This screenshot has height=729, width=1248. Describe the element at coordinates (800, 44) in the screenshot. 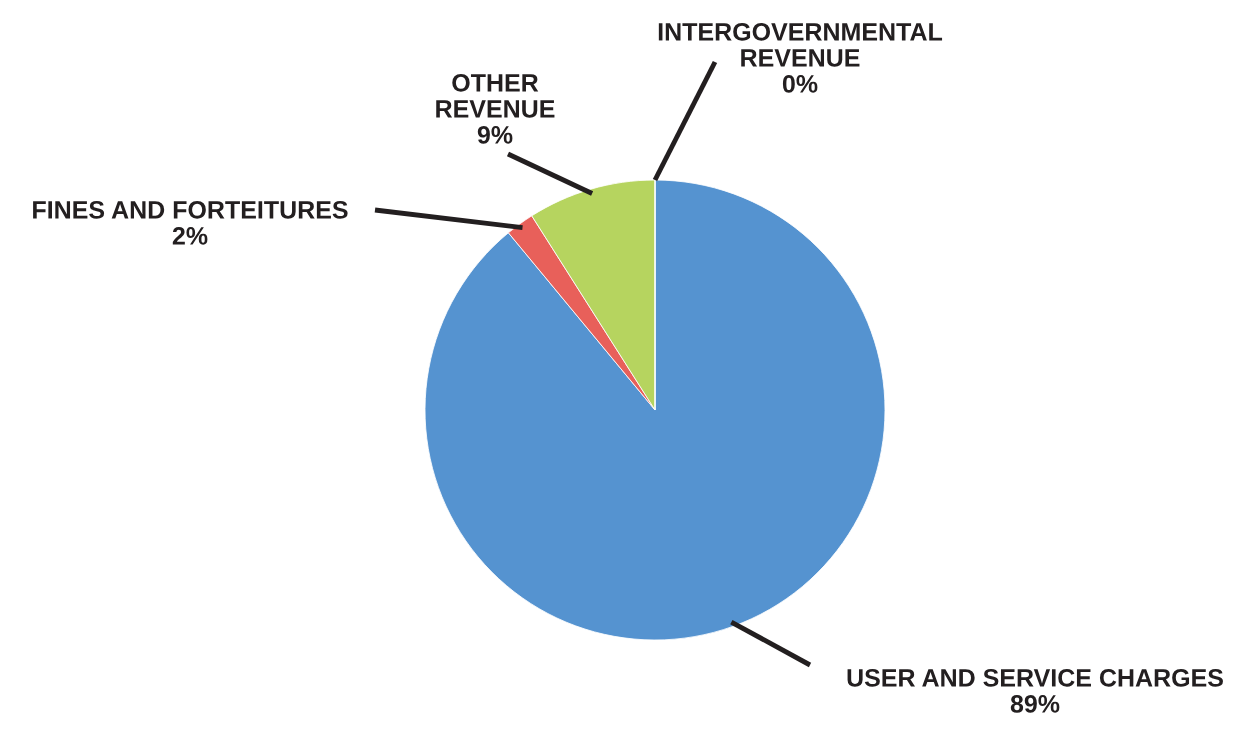

I see `category-label: INTERGOVERNMENTAL REVENUE` at that location.